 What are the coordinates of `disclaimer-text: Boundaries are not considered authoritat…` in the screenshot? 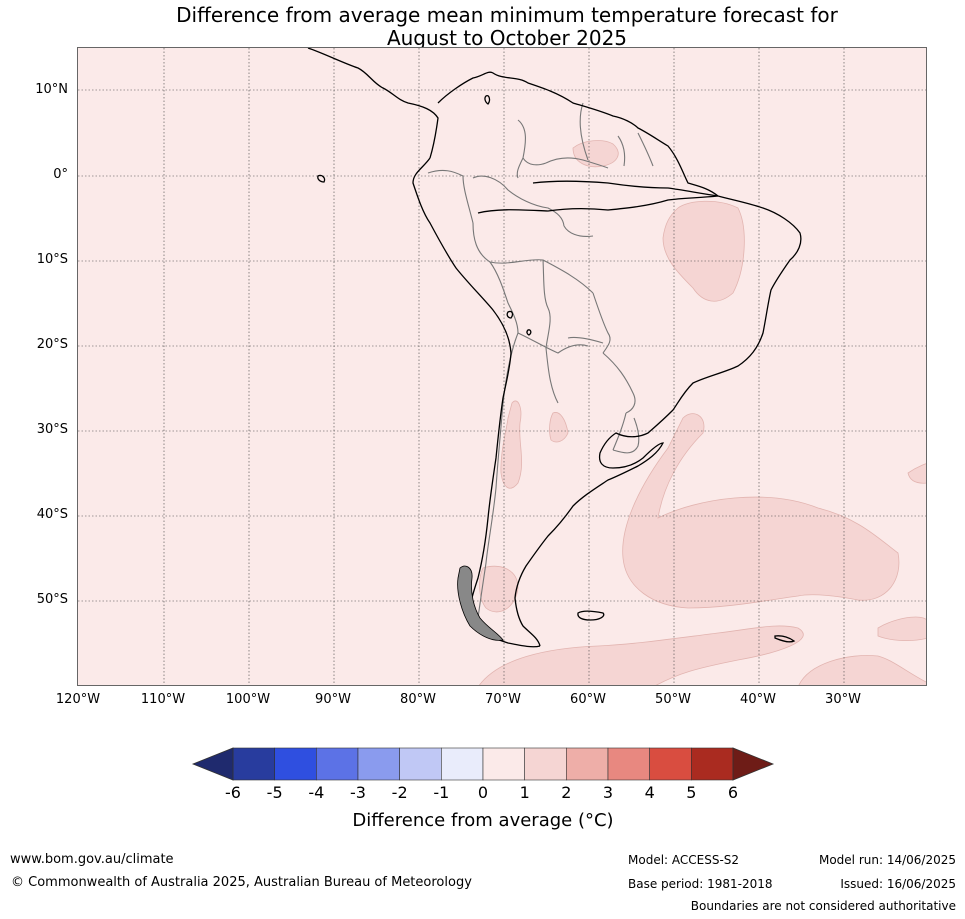 It's located at (823, 906).